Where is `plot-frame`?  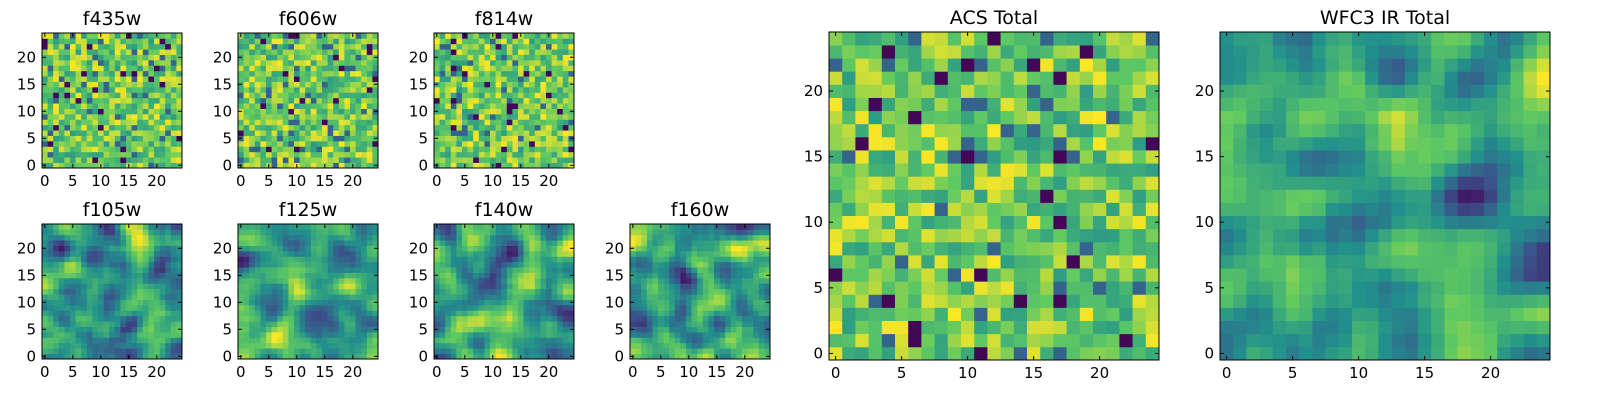 plot-frame is located at coordinates (112, 291).